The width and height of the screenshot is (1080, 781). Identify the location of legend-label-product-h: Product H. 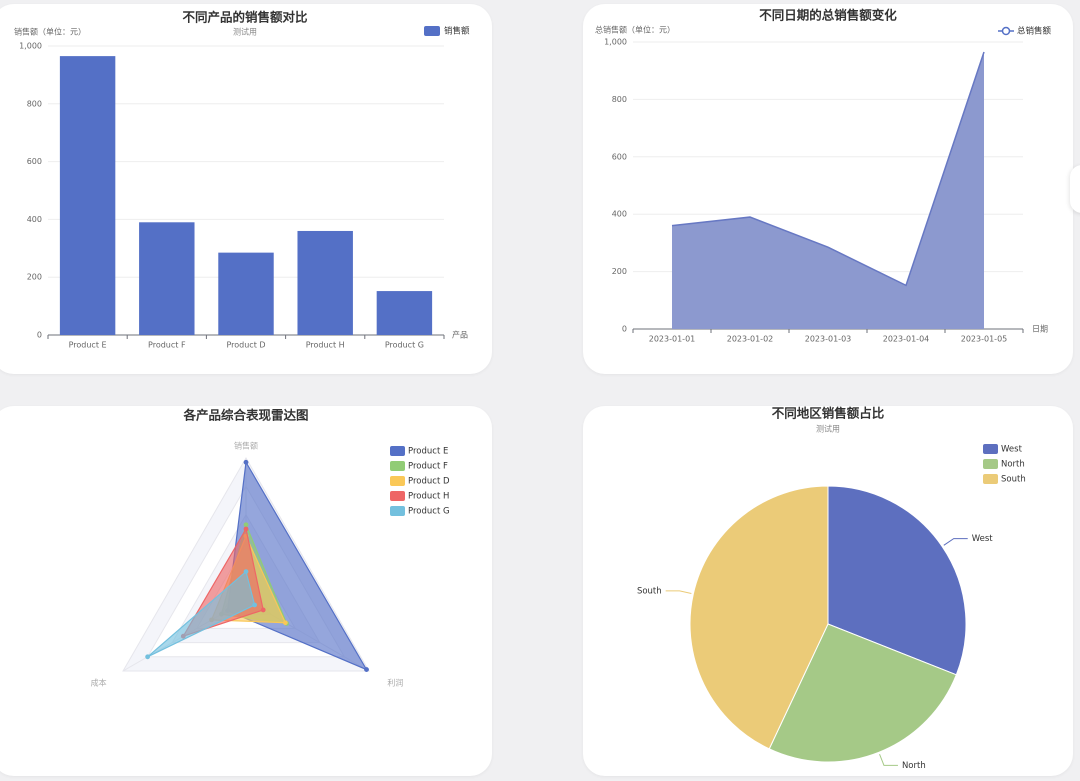
(428, 497).